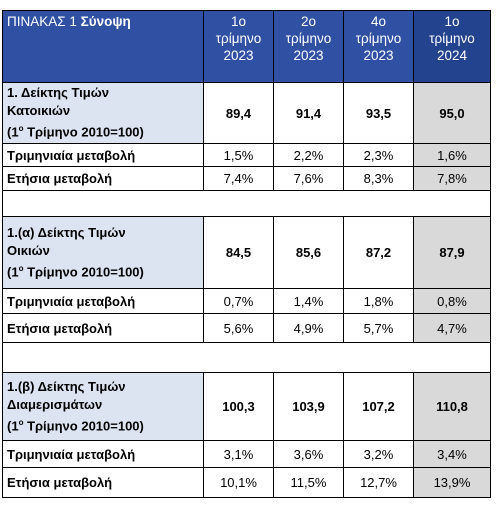 The width and height of the screenshot is (504, 513). Describe the element at coordinates (378, 406) in the screenshot. I see `index-value: 107,2` at that location.